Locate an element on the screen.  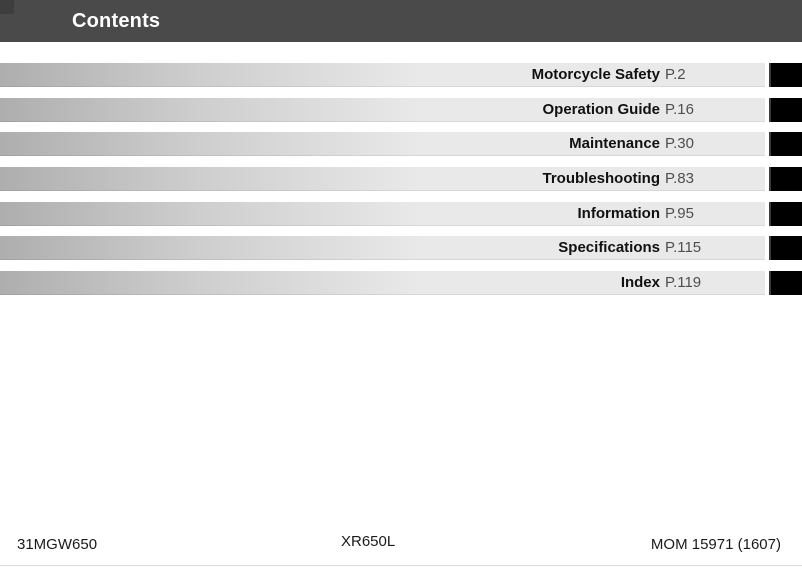
toc-row-operation-guide: Operation Guide P.16 is located at coordinates (401, 109).